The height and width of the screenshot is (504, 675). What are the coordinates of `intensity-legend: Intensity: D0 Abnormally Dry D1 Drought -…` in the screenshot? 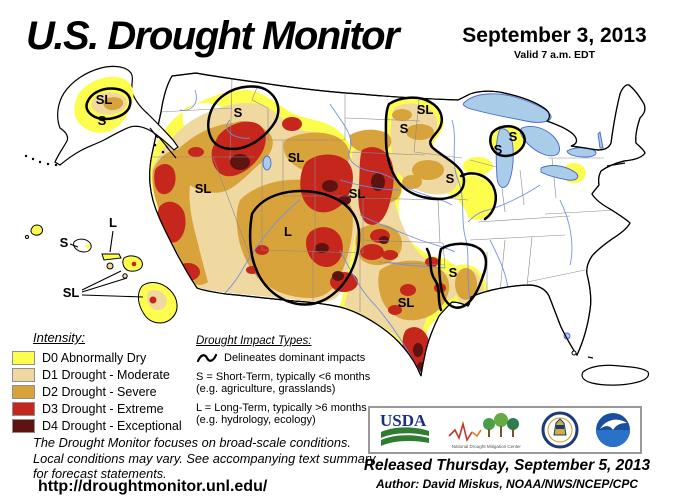 It's located at (97, 382).